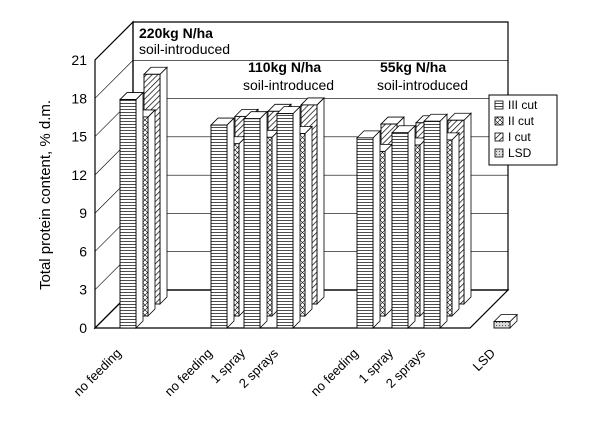 The width and height of the screenshot is (600, 435). What do you see at coordinates (499, 153) in the screenshot?
I see `legend-swatch-lsd` at bounding box center [499, 153].